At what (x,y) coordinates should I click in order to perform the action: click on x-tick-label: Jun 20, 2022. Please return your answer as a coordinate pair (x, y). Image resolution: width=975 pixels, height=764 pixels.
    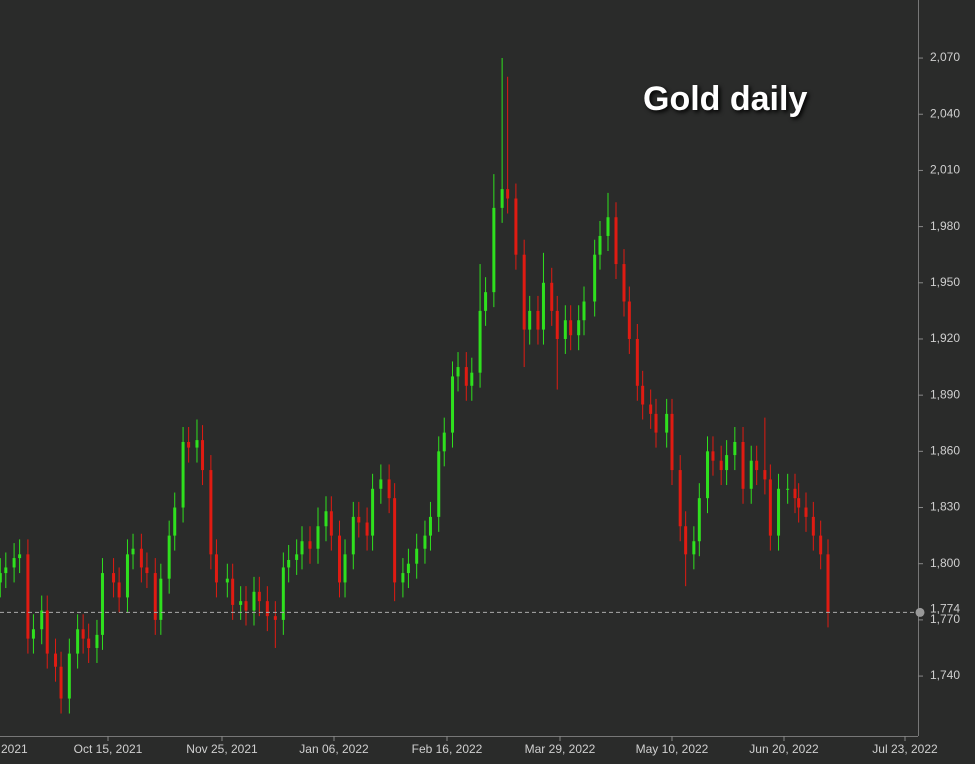
    Looking at the image, I should click on (784, 749).